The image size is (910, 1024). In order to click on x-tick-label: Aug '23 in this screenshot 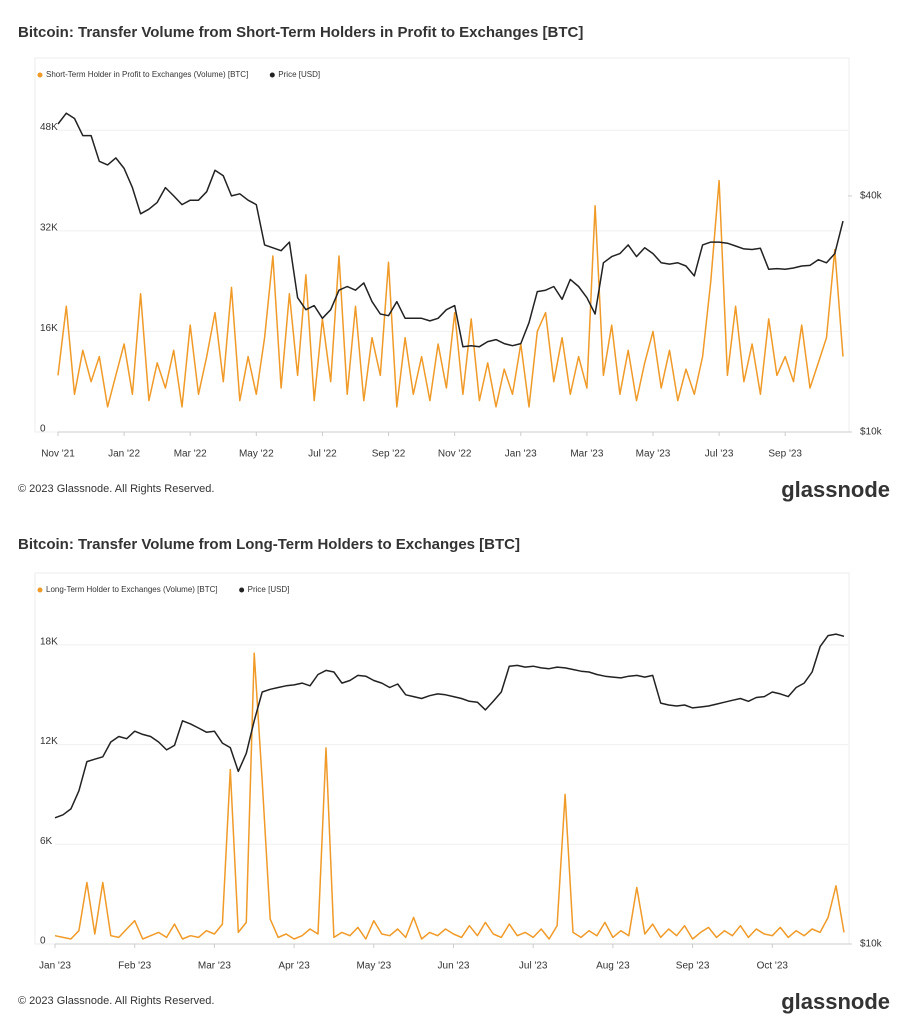, I will do `click(613, 966)`.